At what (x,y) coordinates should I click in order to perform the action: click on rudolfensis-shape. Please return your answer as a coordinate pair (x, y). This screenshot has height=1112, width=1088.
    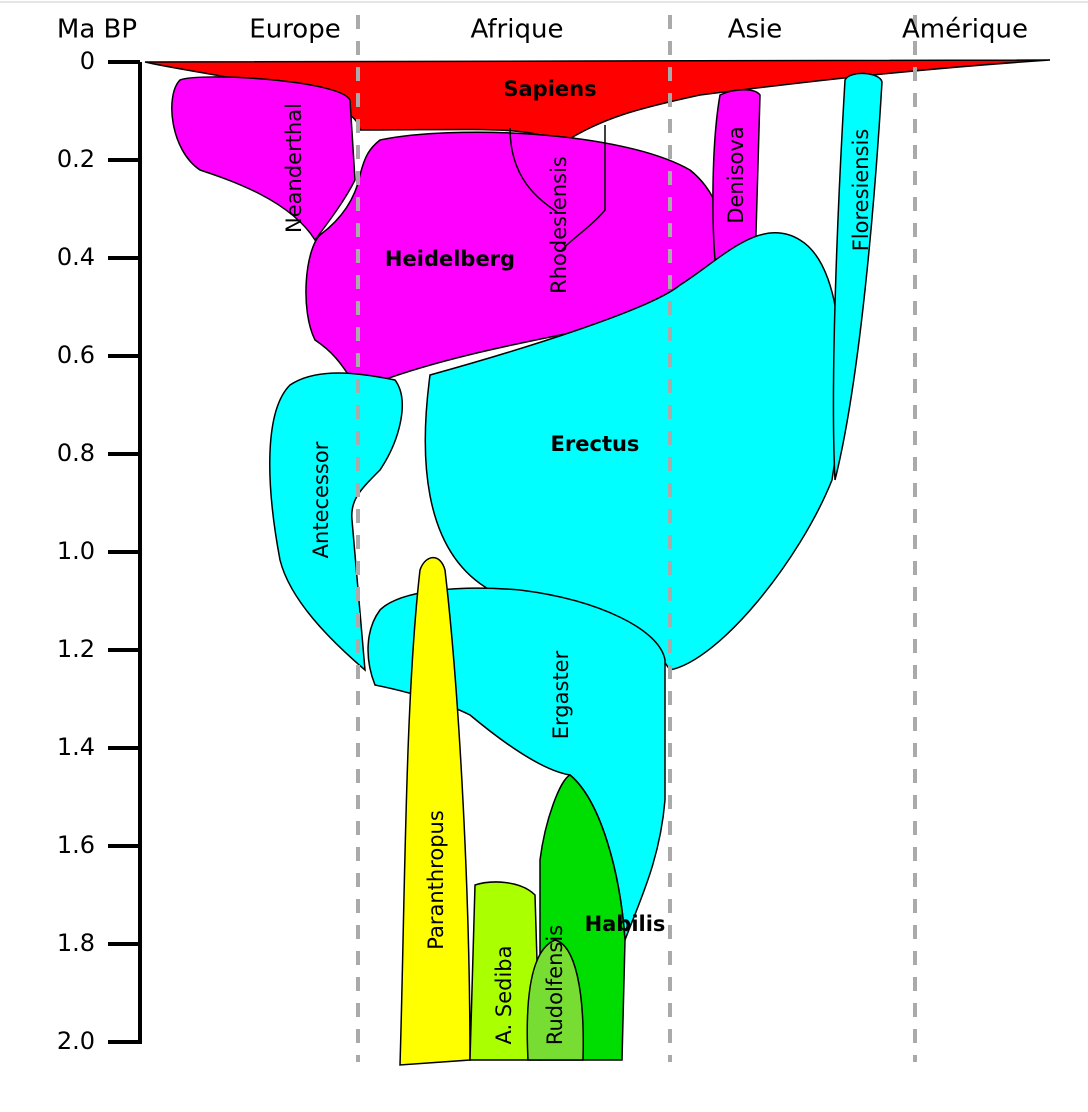
    Looking at the image, I should click on (555, 1000).